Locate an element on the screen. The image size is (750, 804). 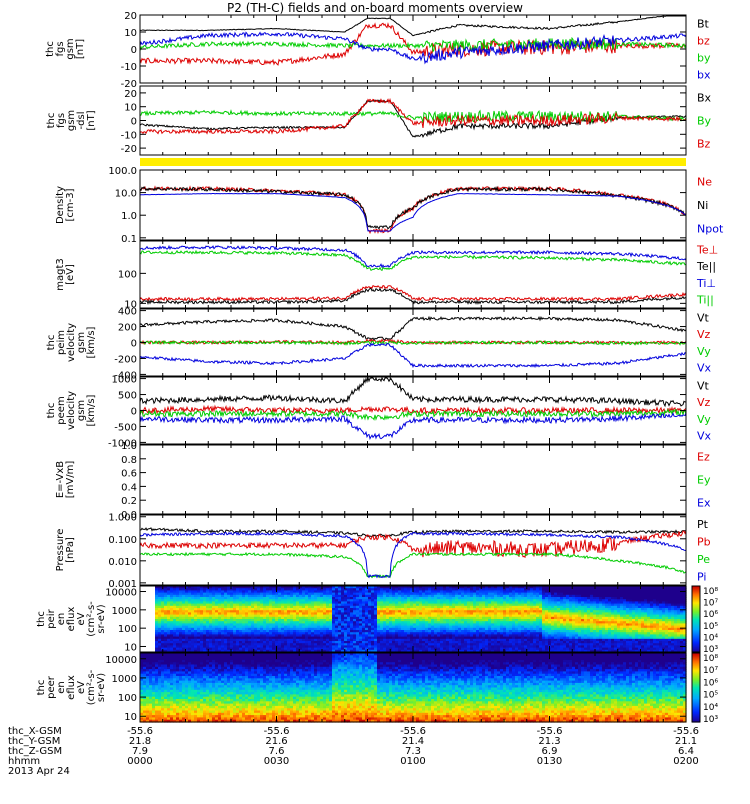
y-tick-label: -20 is located at coordinates (129, 149).